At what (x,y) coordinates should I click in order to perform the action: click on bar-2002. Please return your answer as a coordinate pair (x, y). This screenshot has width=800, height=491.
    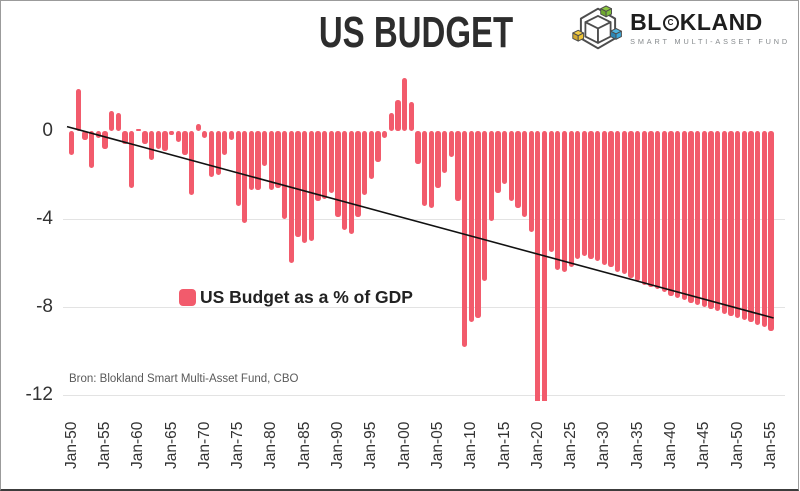
    Looking at the image, I should click on (418, 147).